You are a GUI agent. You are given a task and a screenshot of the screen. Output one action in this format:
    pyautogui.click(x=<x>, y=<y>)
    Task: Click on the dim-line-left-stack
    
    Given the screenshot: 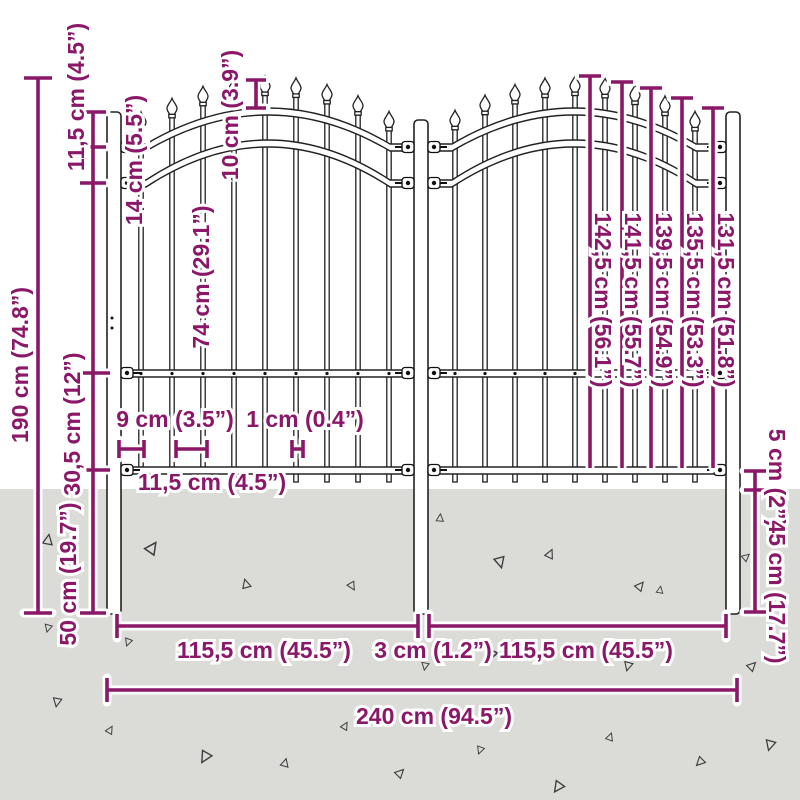 What is the action you would take?
    pyautogui.click(x=95, y=362)
    